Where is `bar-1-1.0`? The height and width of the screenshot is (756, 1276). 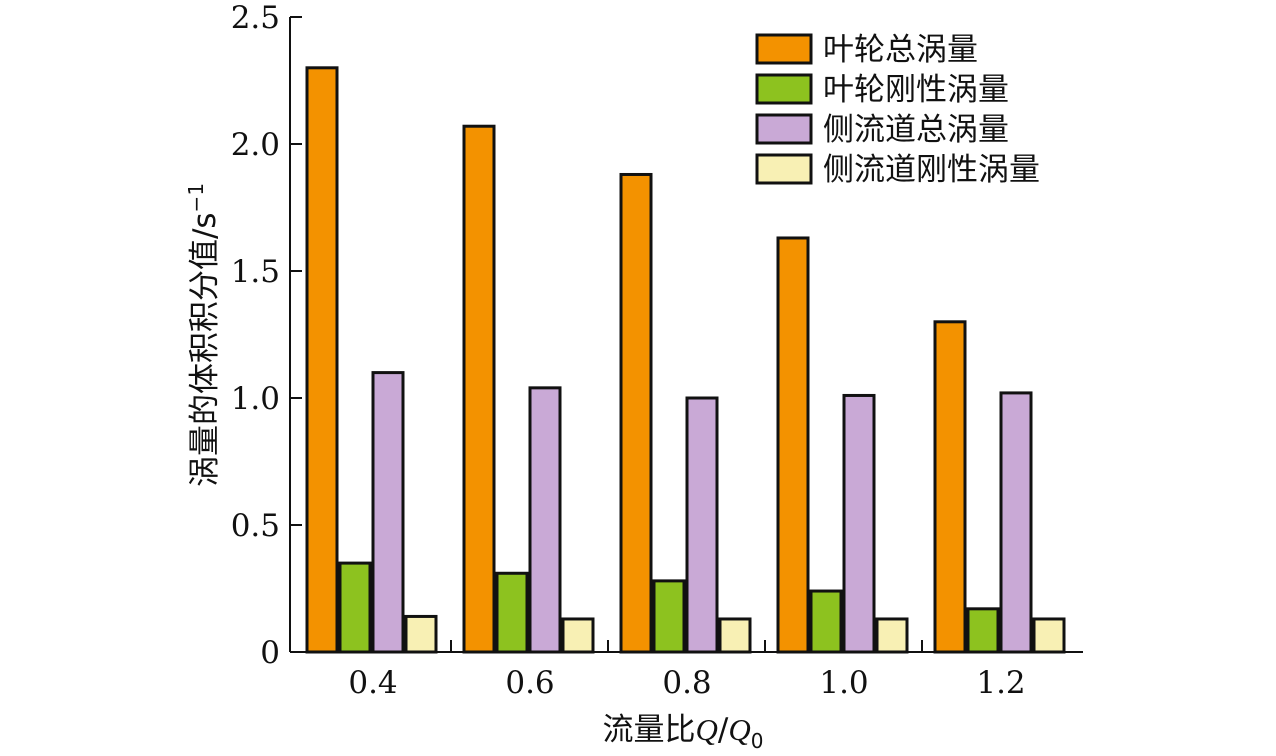 bar-1-1.0 is located at coordinates (793, 445).